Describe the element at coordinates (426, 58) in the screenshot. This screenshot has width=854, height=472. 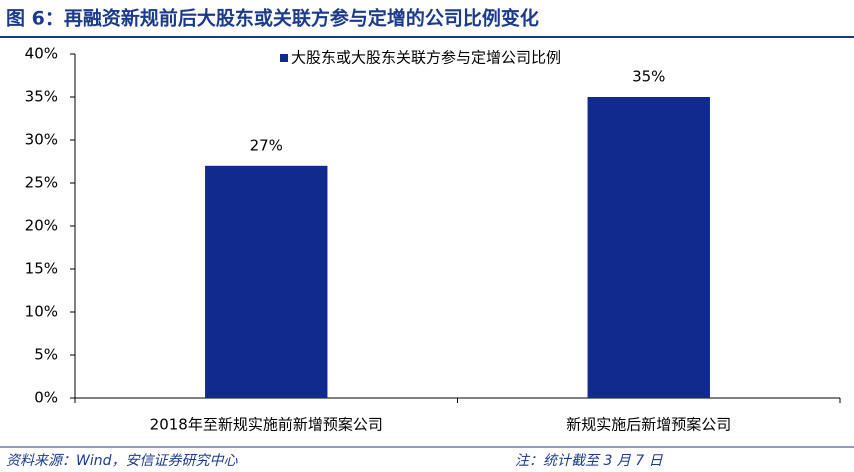
I see `legend-label: 大股东或大股东关联方参与定增公司比例` at that location.